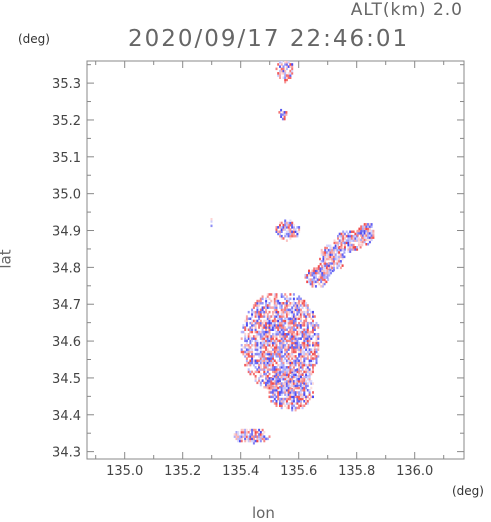 This screenshot has width=491, height=522. I want to click on y-tick-label: 34.4, so click(66, 416).